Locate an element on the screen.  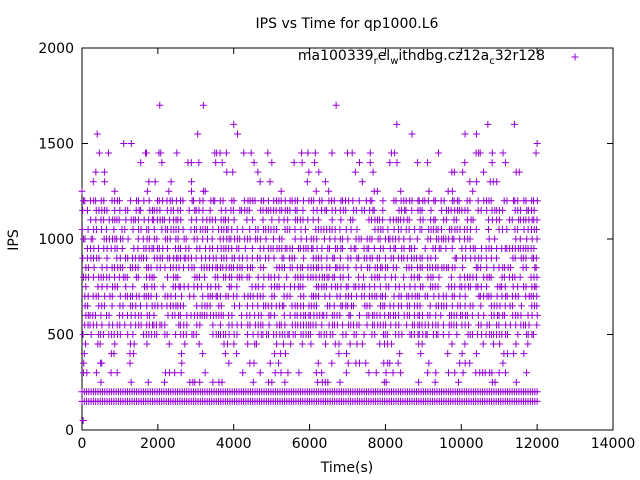
legend-label: ma100339relwithdbg.cz12ac32r128 is located at coordinates (421, 57).